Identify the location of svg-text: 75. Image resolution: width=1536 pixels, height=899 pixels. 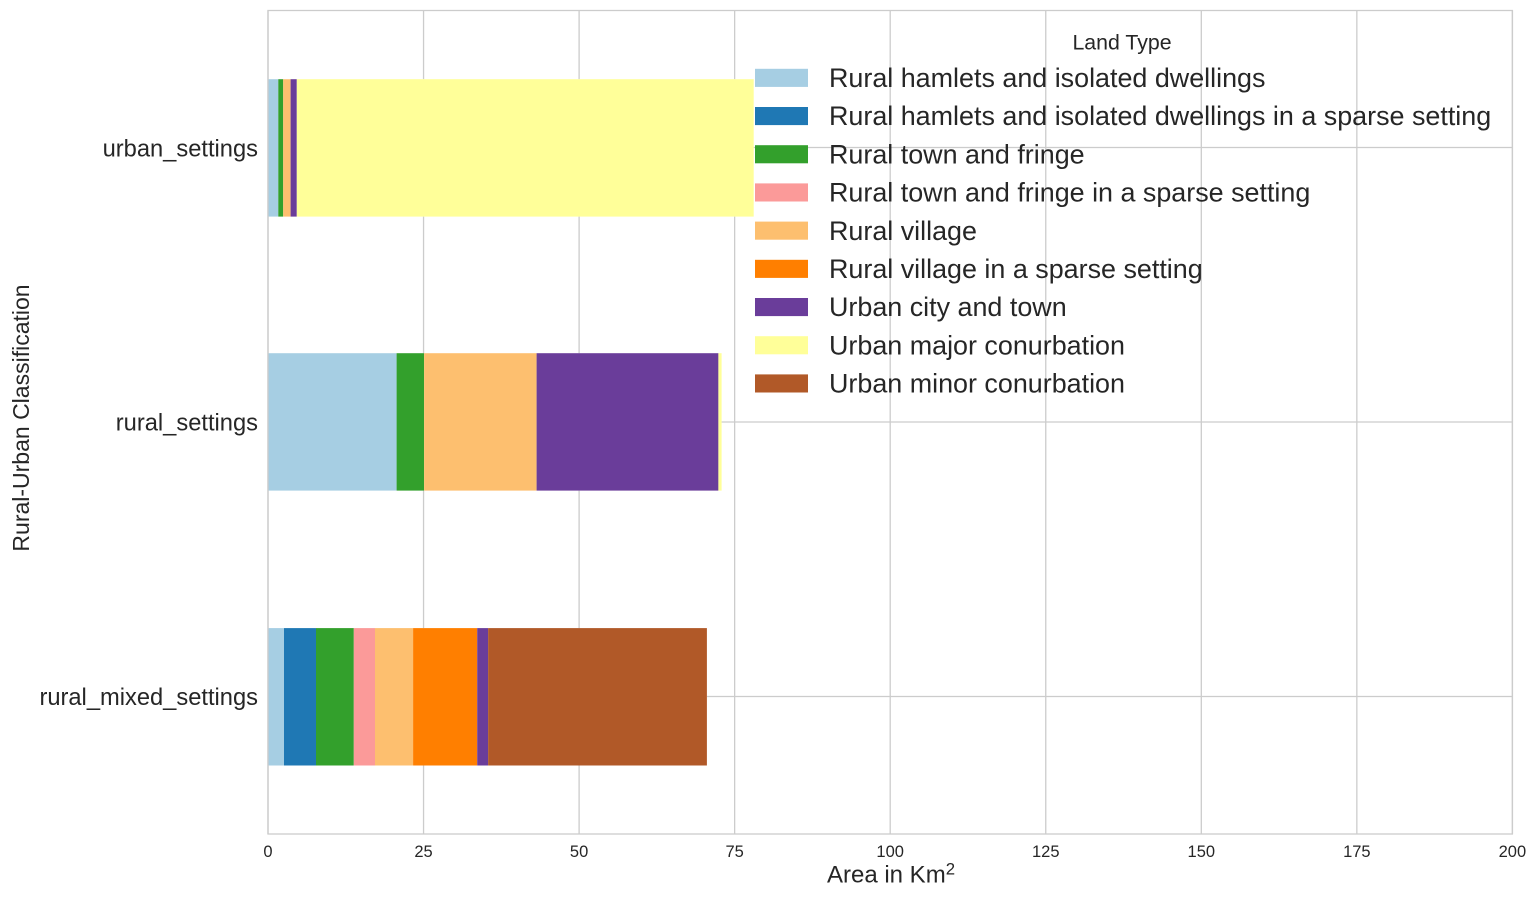
(734, 852).